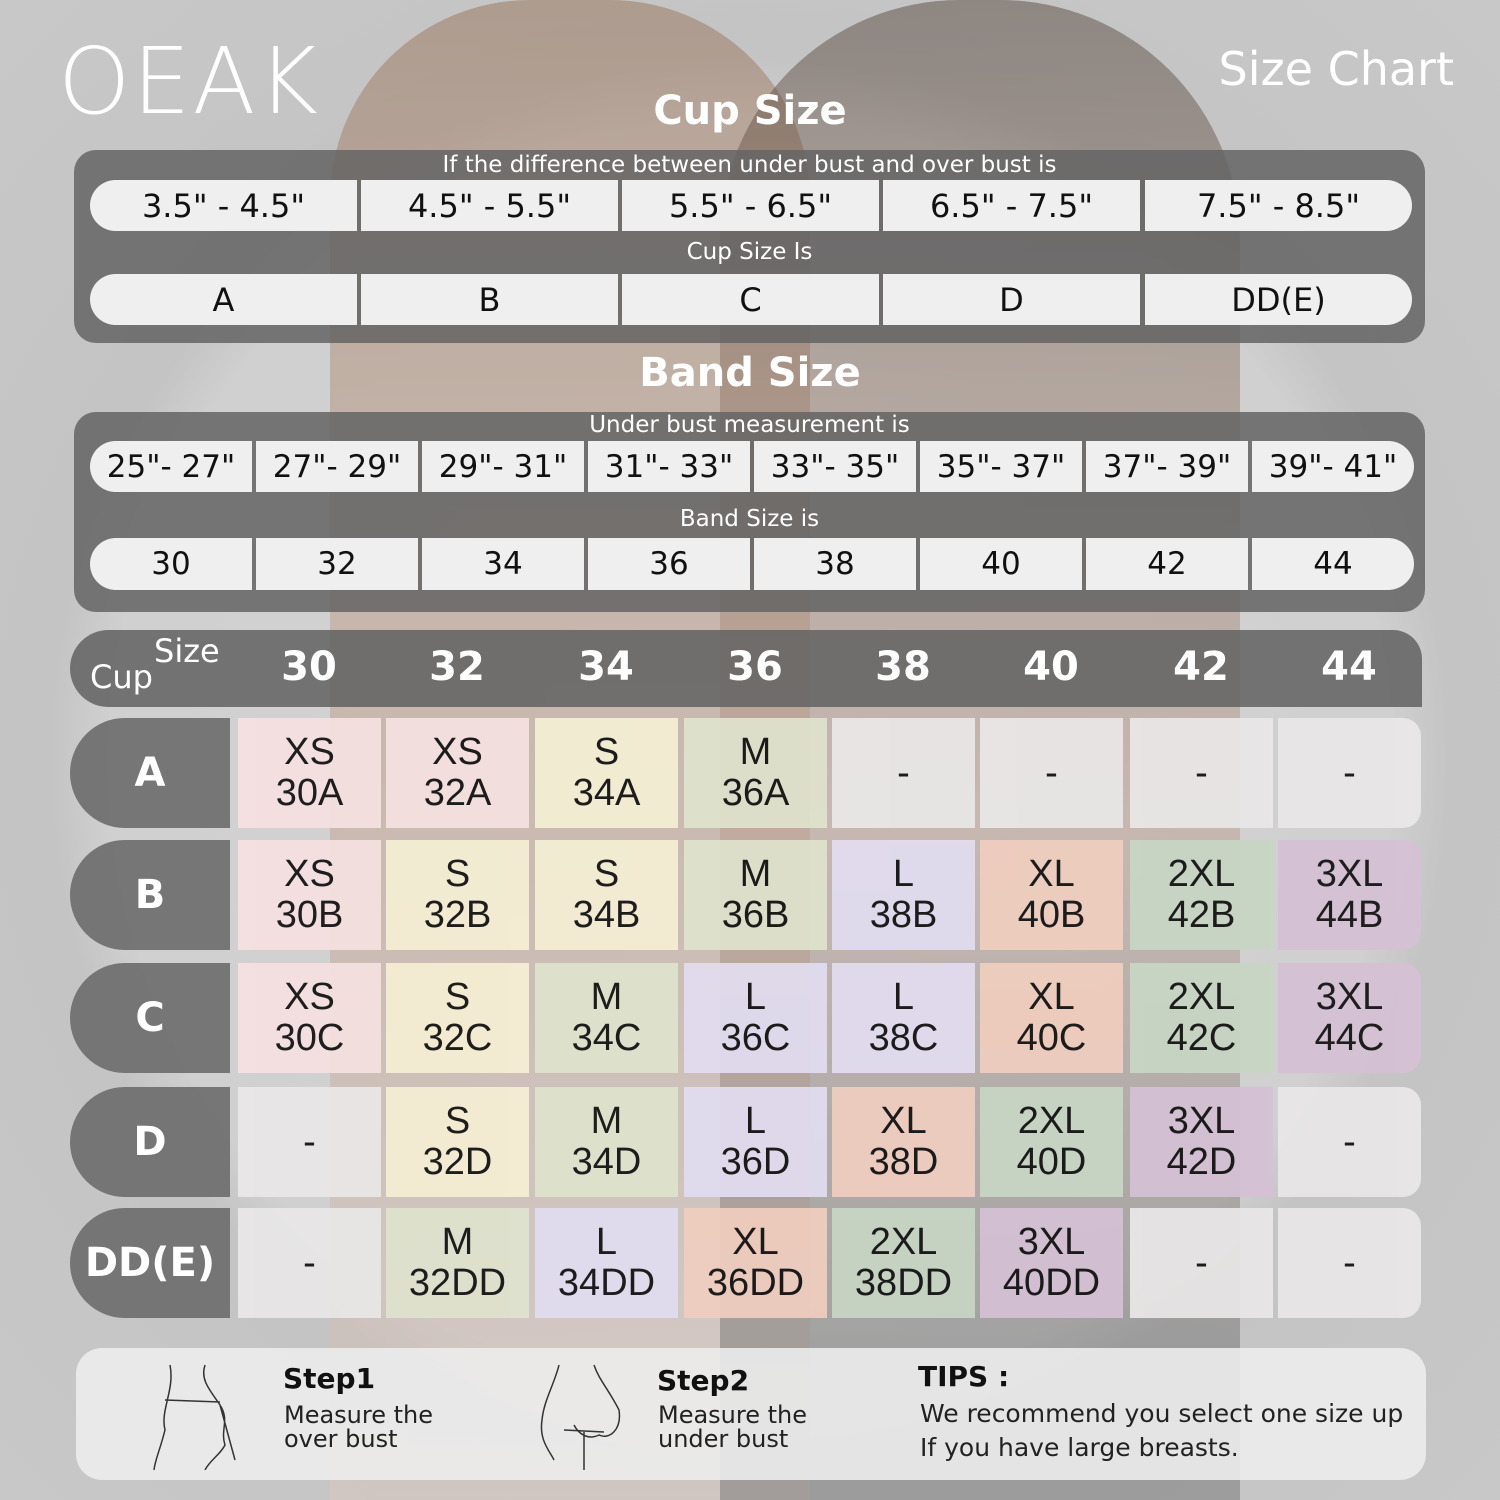 The width and height of the screenshot is (1500, 1500). Describe the element at coordinates (121, 677) in the screenshot. I see `corner-cup-label: Cup` at that location.